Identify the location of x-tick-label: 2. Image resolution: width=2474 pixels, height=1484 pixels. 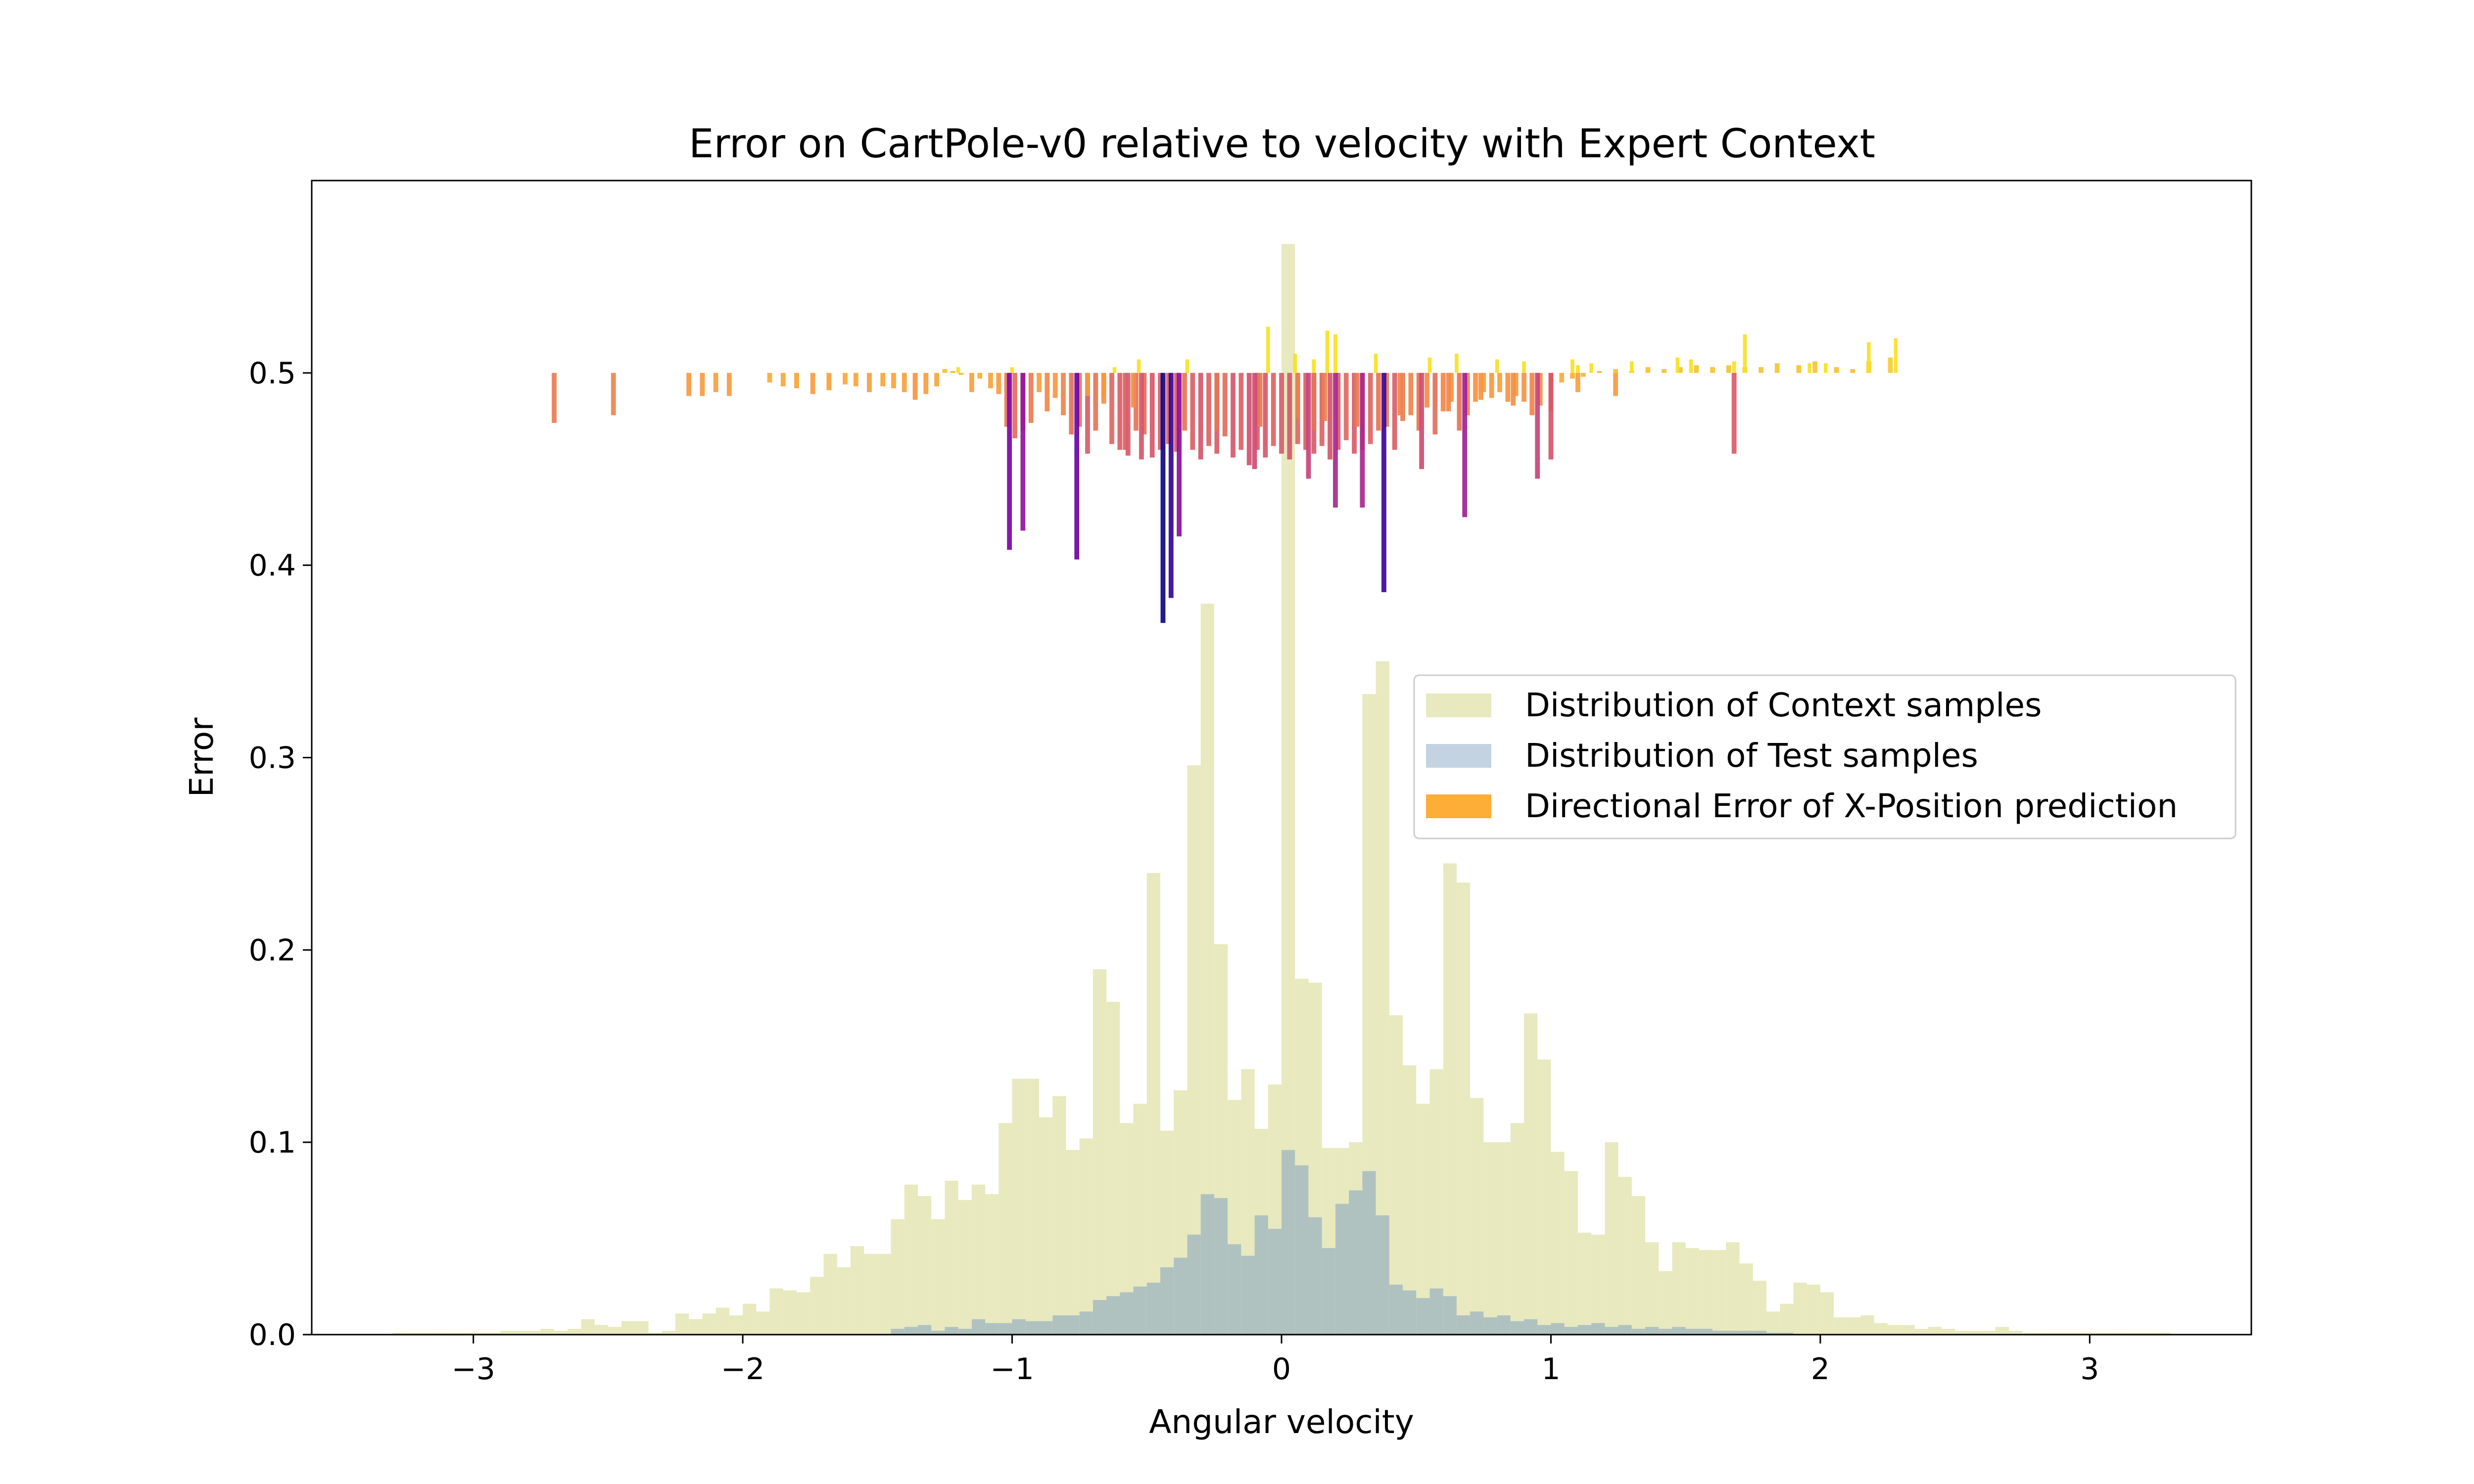
(1821, 1369).